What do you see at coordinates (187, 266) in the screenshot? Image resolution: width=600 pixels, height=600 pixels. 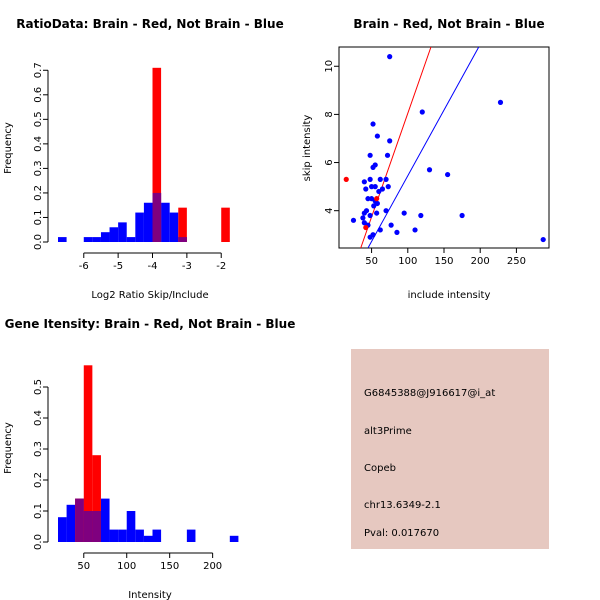 I see `x-tick-label: -3` at bounding box center [187, 266].